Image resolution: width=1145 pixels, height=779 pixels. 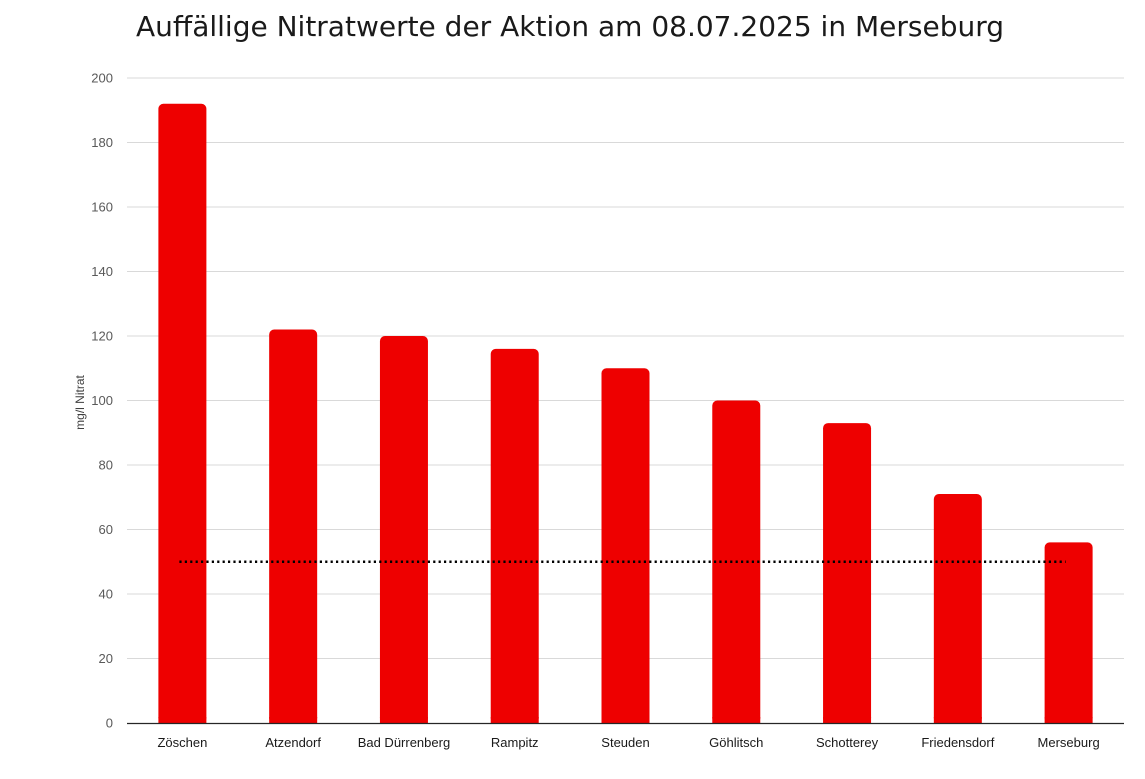 I want to click on category-label: Friedensdorf, so click(x=957, y=742).